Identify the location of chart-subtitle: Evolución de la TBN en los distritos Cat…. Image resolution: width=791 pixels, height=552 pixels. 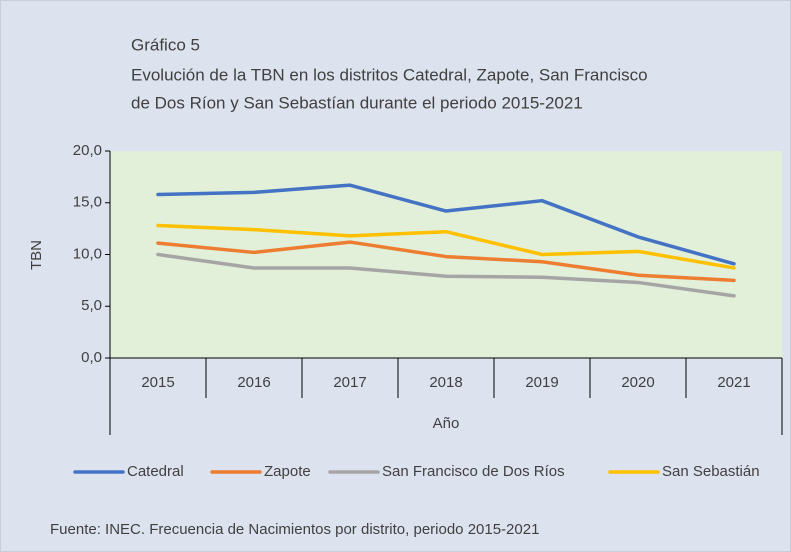
(389, 74).